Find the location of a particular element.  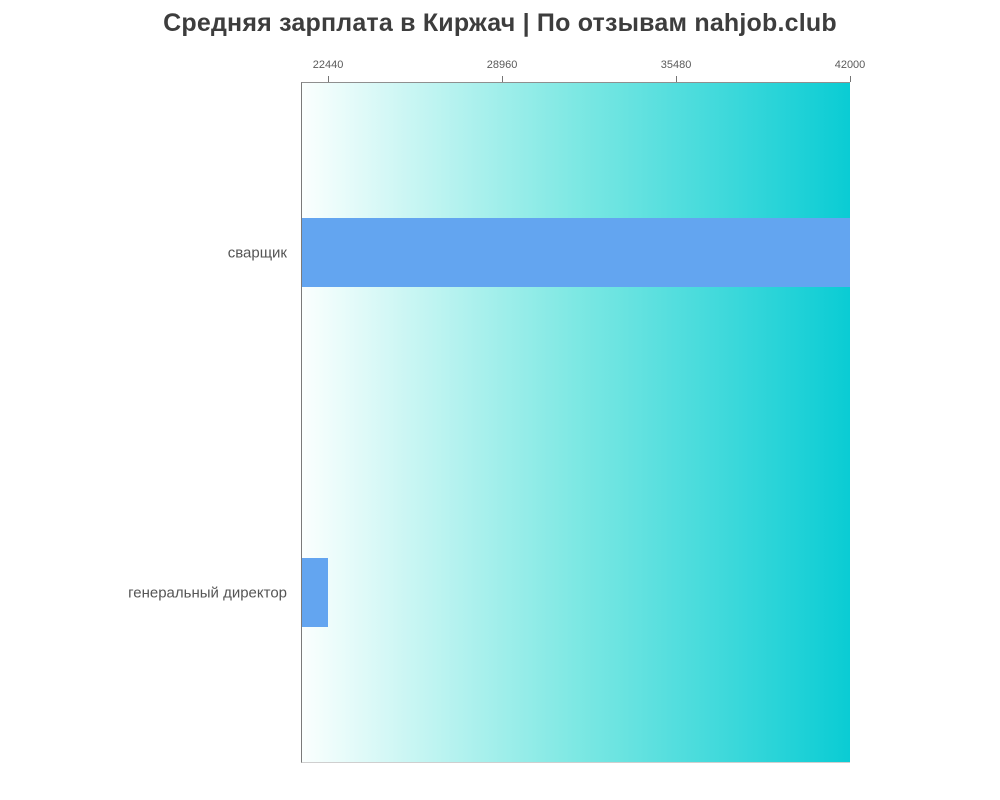

category-label: сварщик is located at coordinates (257, 252).